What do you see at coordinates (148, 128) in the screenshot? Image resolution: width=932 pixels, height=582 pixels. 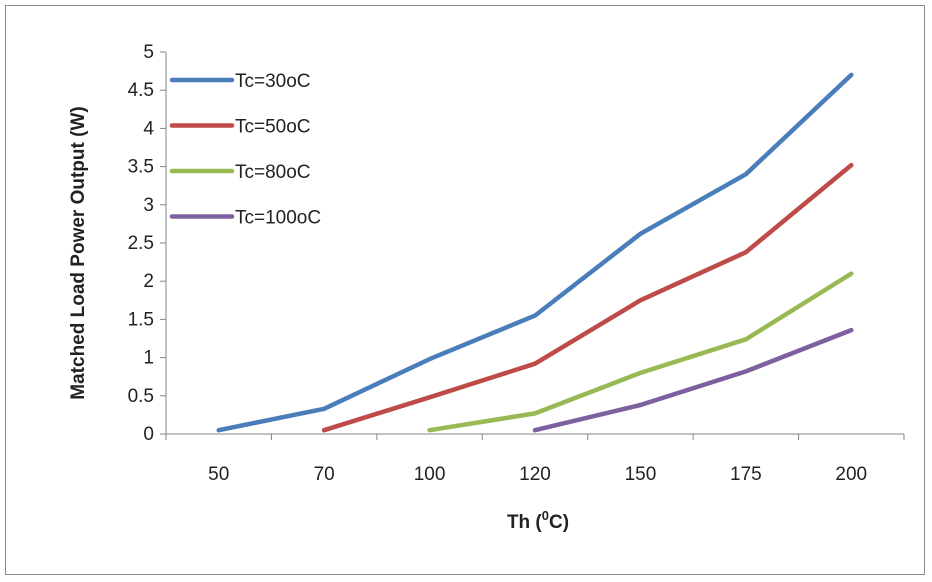 I see `y-tick-label: 4` at bounding box center [148, 128].